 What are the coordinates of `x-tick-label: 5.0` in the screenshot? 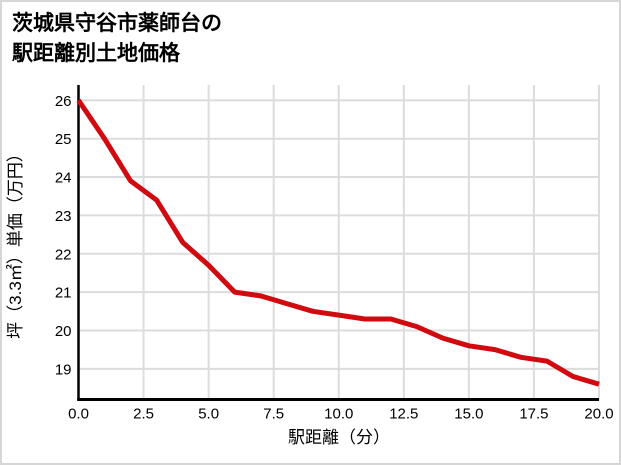 It's located at (208, 414).